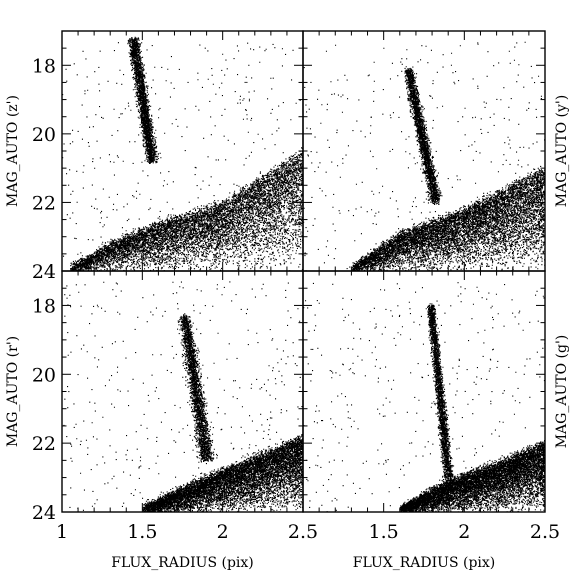 The height and width of the screenshot is (574, 574). I want to click on x-tick-label: 1, so click(62, 532).